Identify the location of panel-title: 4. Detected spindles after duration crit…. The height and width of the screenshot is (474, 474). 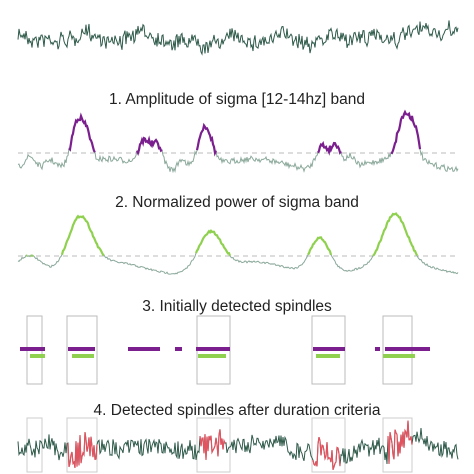
(237, 410).